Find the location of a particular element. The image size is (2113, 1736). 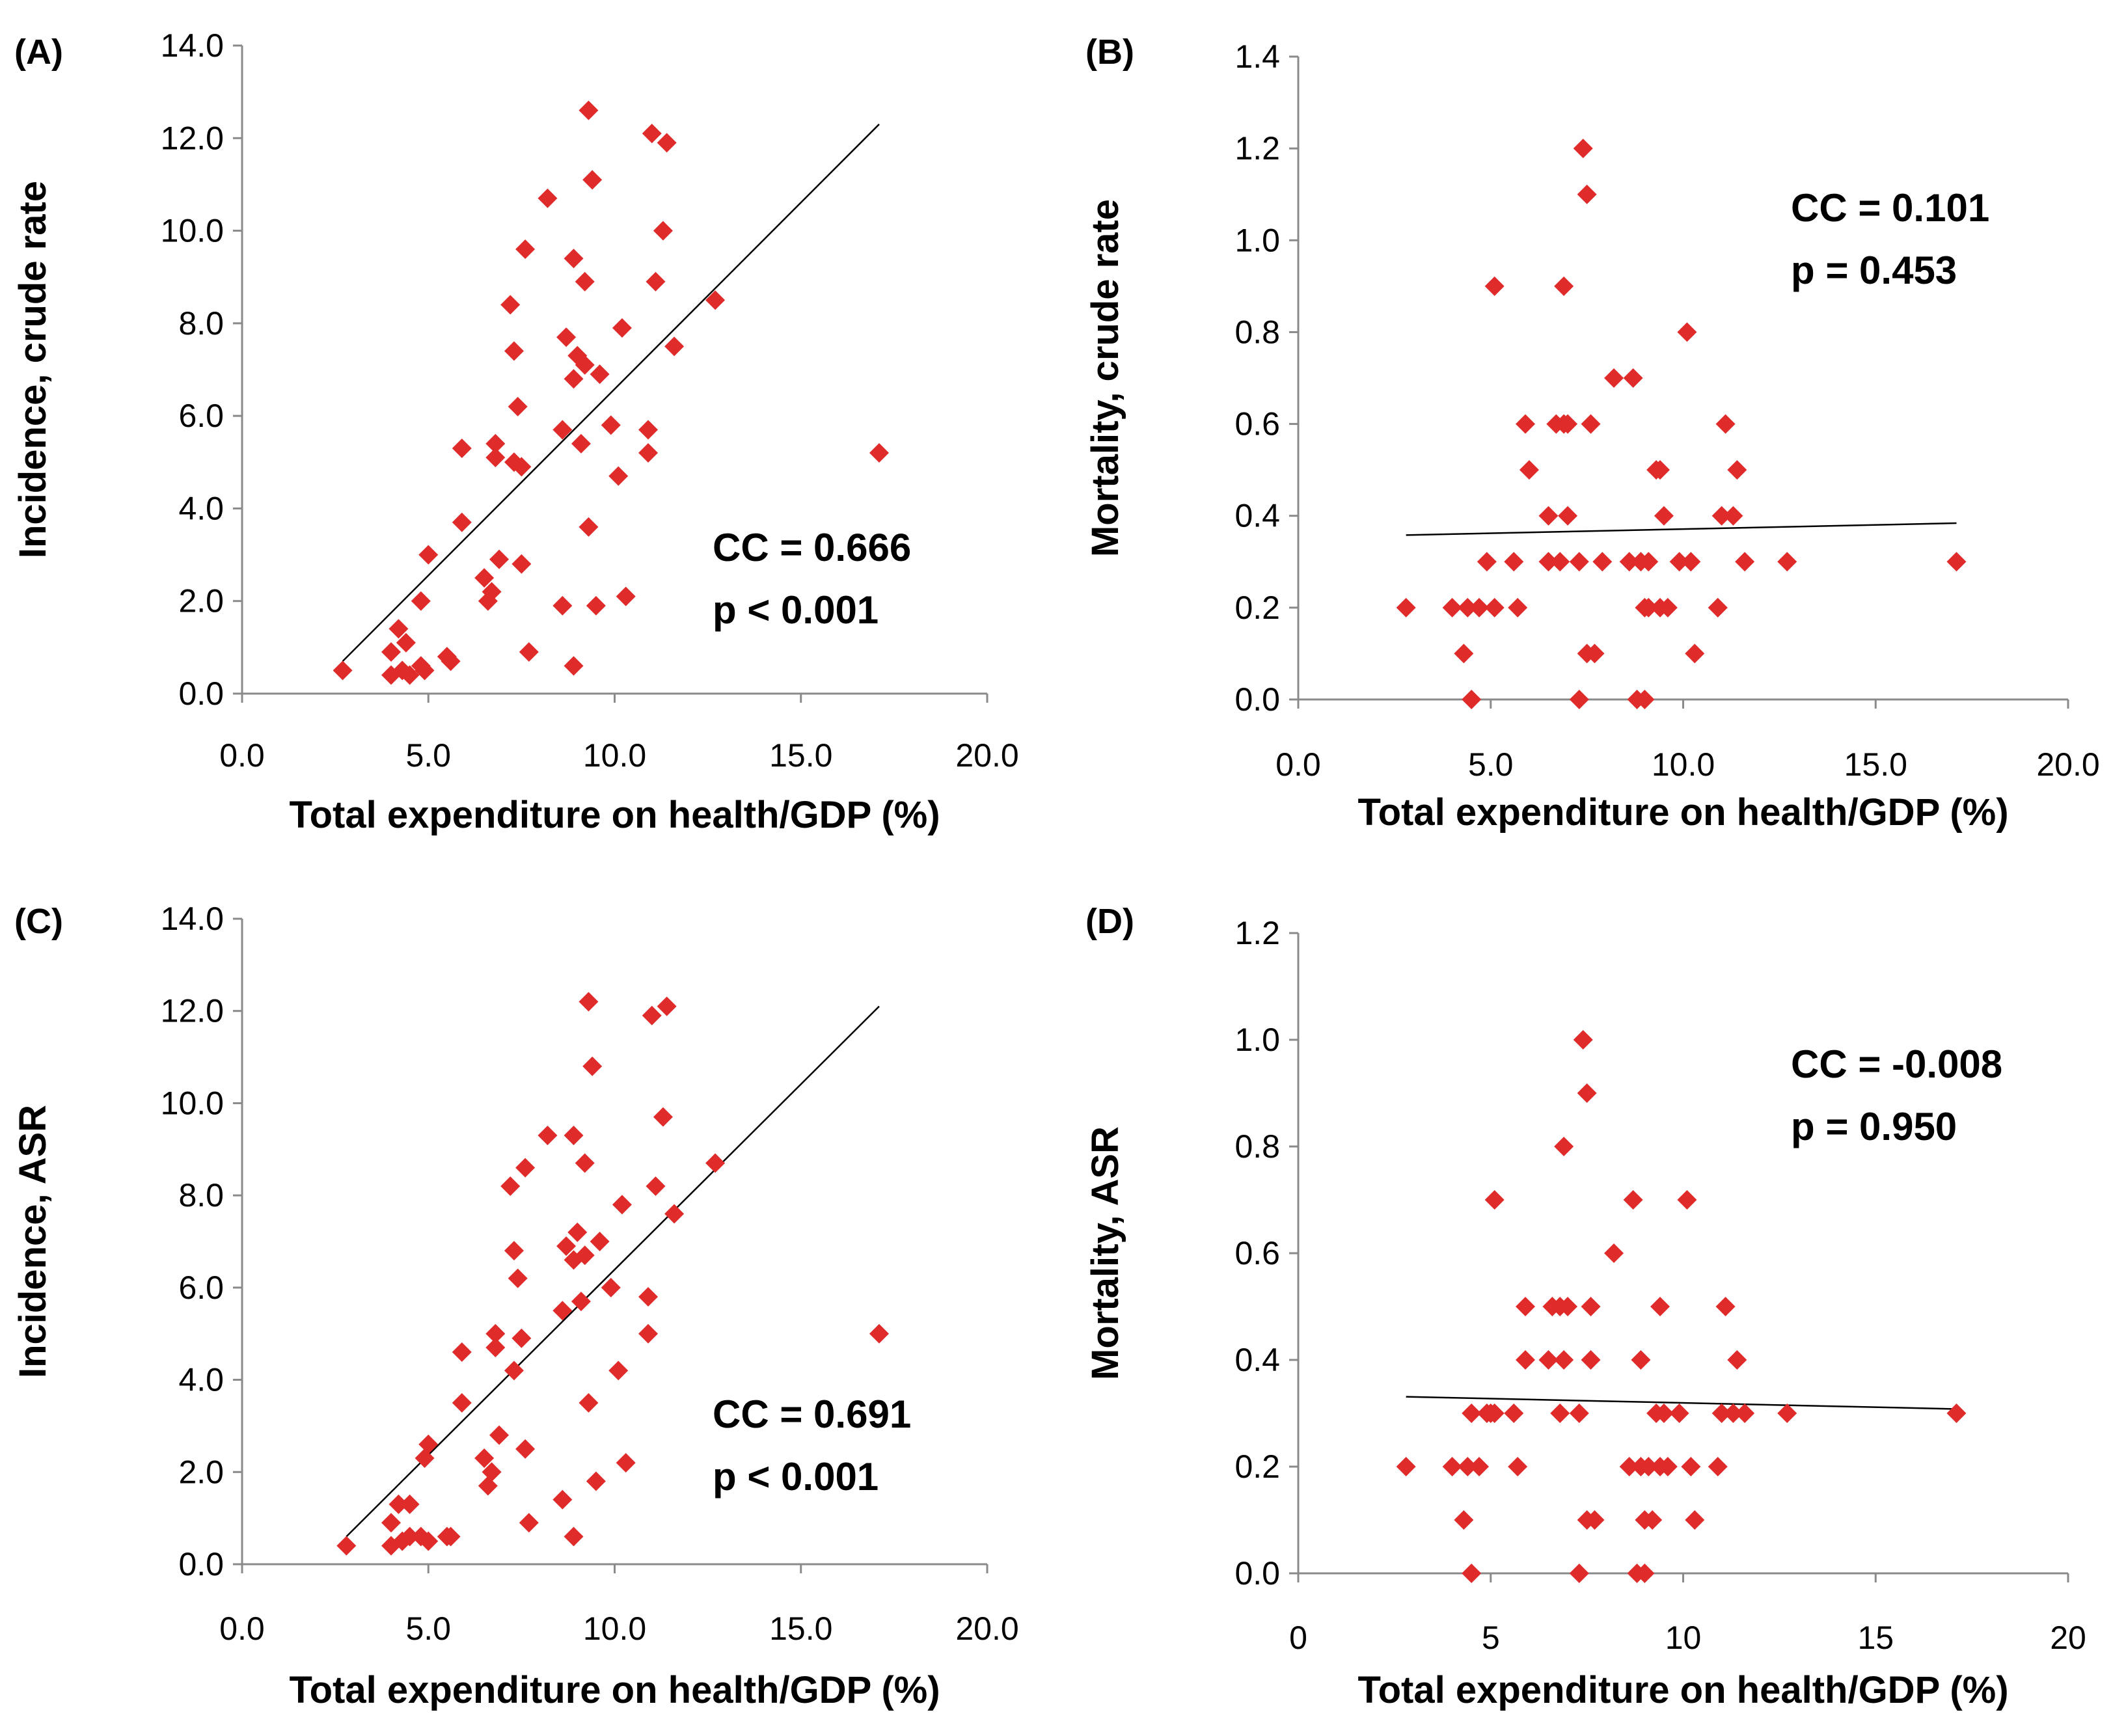

panel-label-c: (C) is located at coordinates (38, 922).